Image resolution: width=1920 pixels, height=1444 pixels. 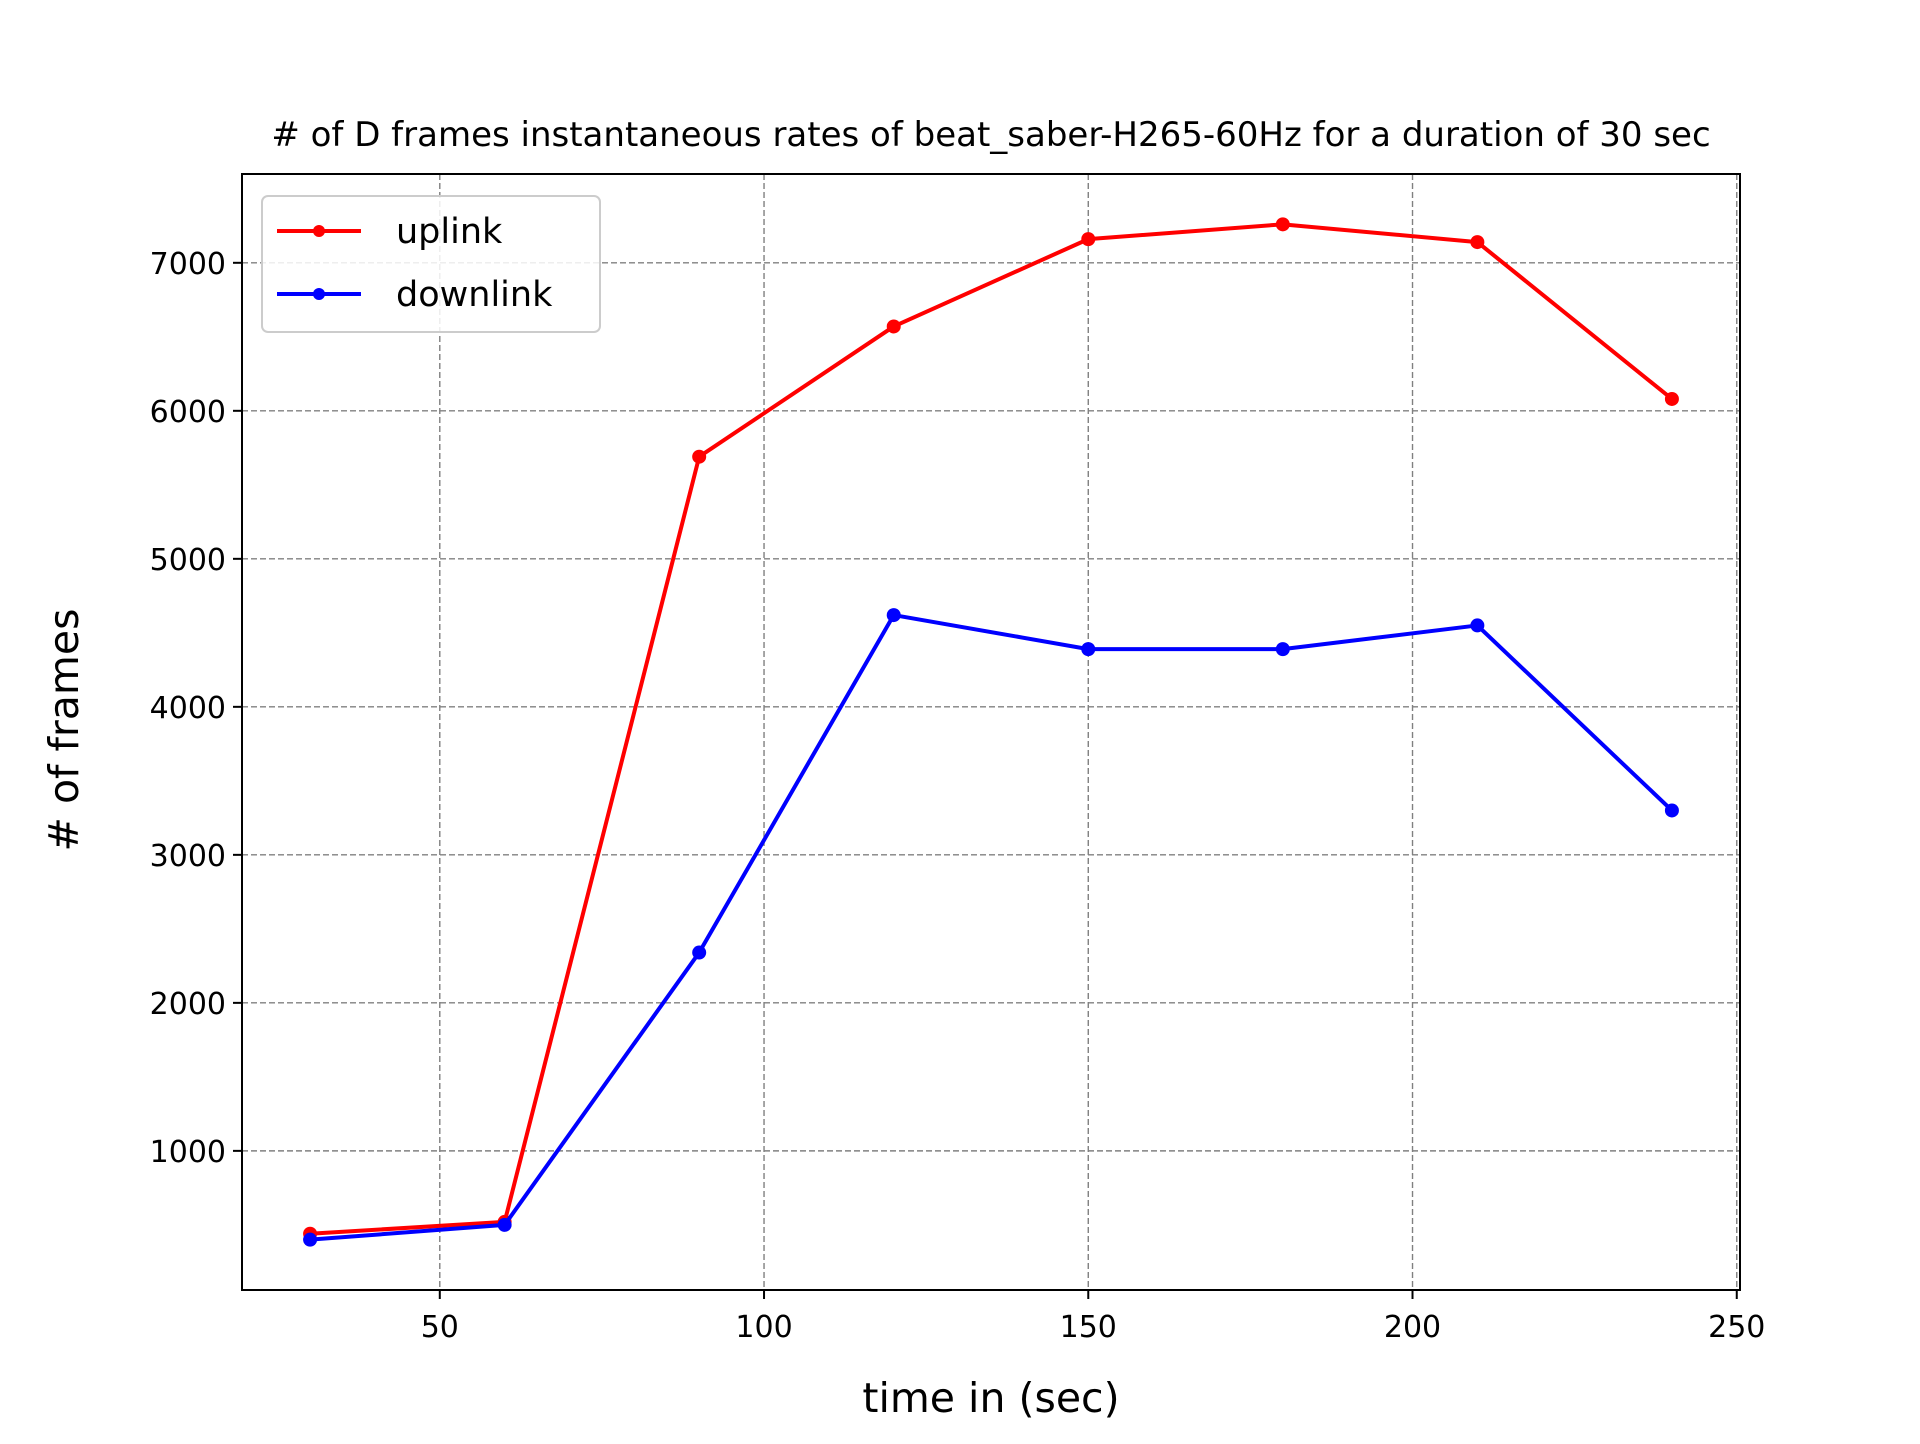 I want to click on x-tick-label: 150, so click(x=1088, y=1327).